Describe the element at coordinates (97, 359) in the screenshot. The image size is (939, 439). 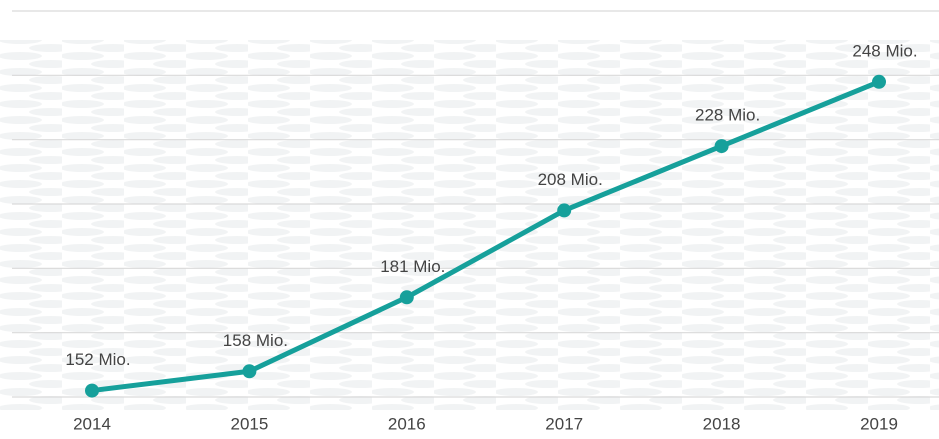
I see `data-label: 152 Mio.` at that location.